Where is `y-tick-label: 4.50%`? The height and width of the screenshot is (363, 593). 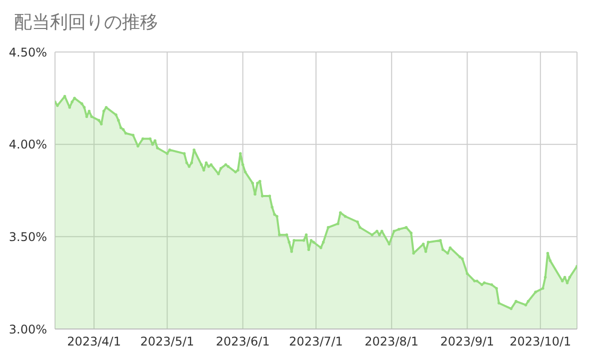 y-tick-label: 4.50% is located at coordinates (27, 52).